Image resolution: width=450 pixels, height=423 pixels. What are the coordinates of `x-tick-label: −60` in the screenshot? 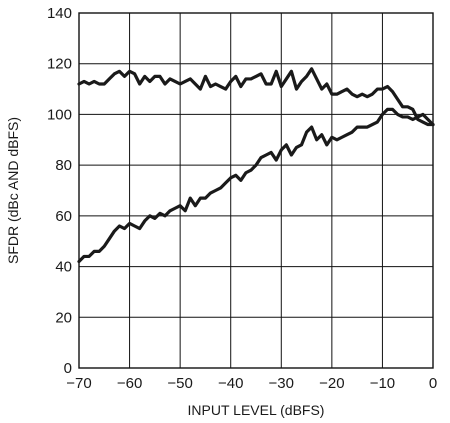 It's located at (129, 383).